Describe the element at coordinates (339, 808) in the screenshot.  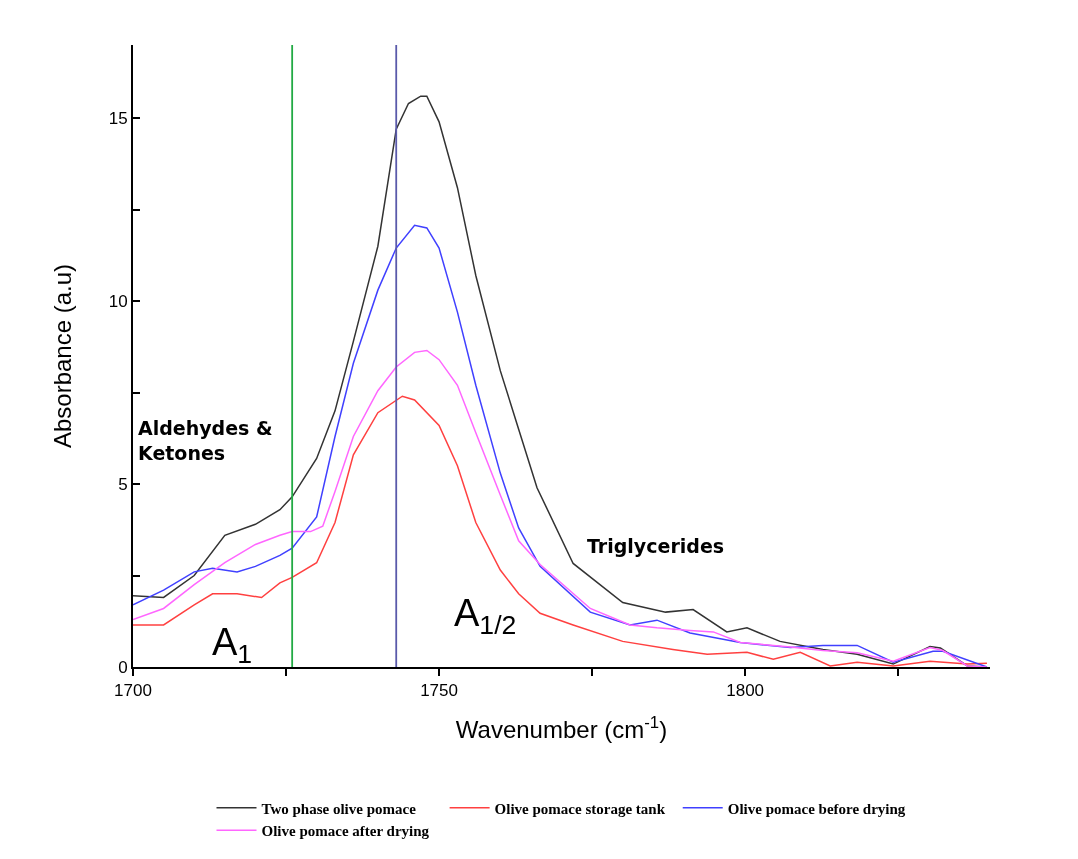
I see `legend-label: Two phase olive pomace` at that location.